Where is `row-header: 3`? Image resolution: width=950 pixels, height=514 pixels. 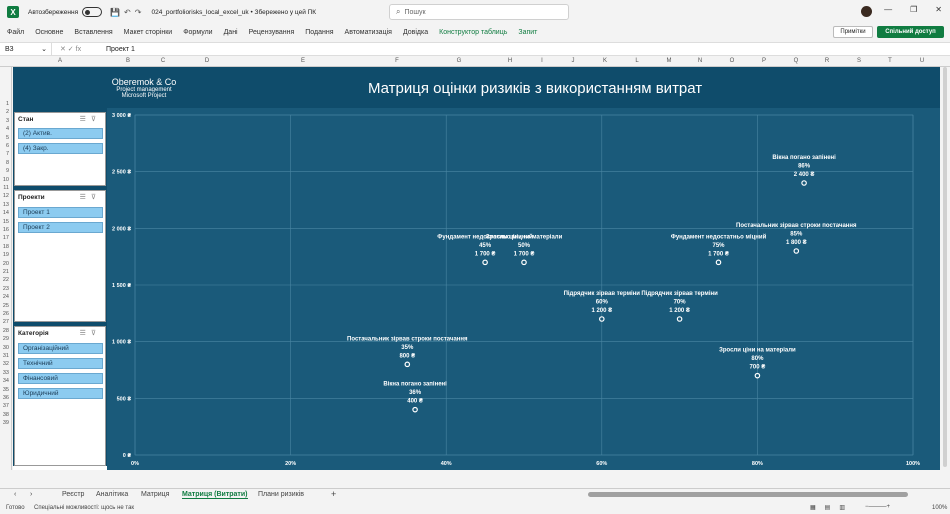
row-header: 3 is located at coordinates (7, 120).